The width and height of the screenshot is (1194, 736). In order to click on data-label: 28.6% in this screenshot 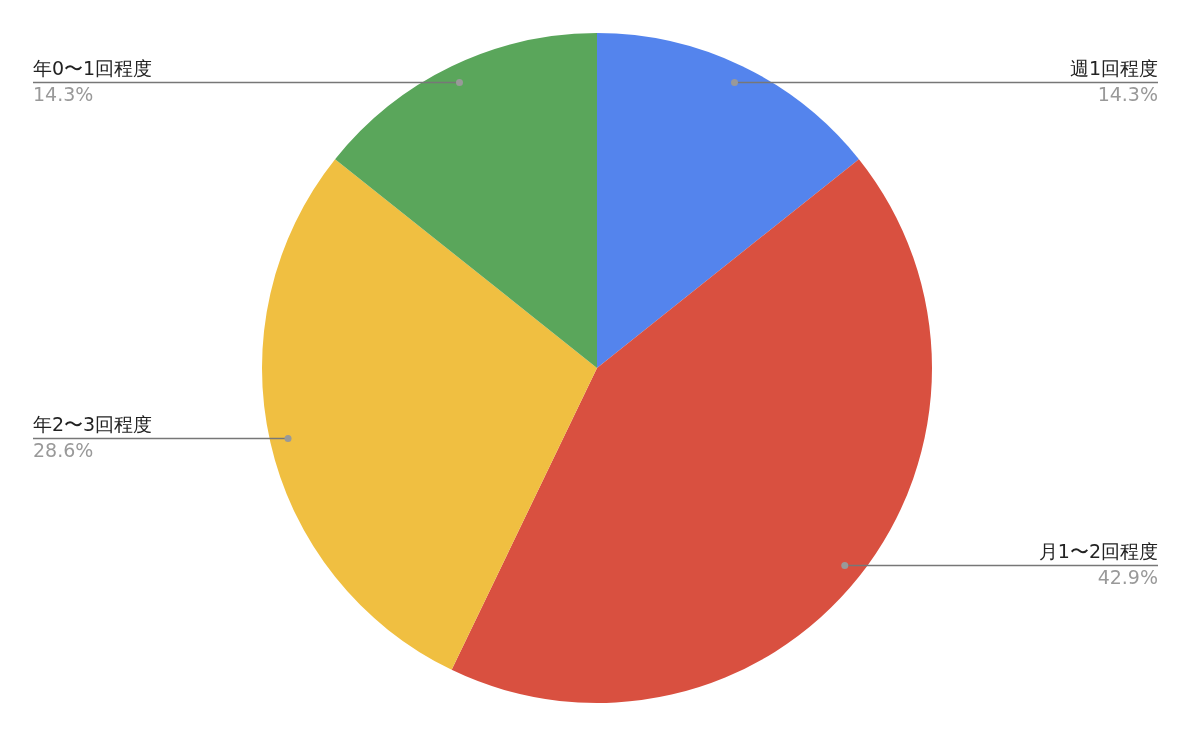, I will do `click(63, 449)`.